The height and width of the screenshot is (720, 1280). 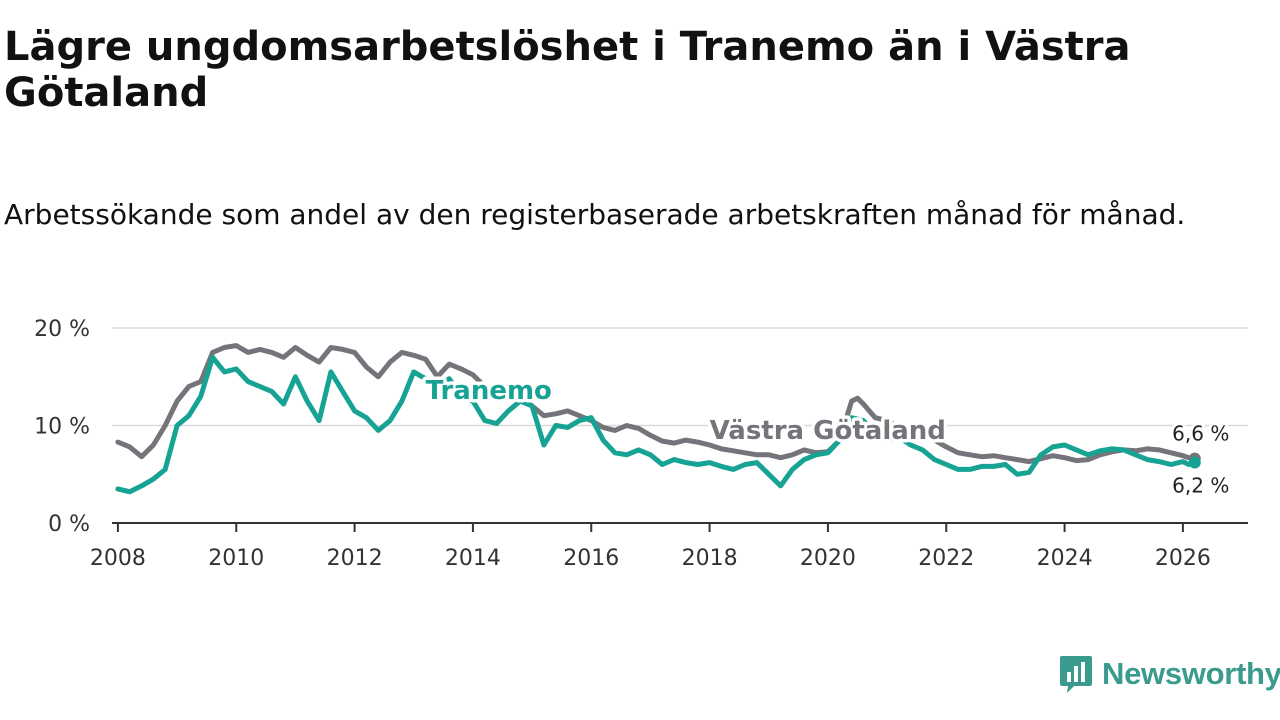 What do you see at coordinates (1183, 558) in the screenshot?
I see `x-tick-label: 2026` at bounding box center [1183, 558].